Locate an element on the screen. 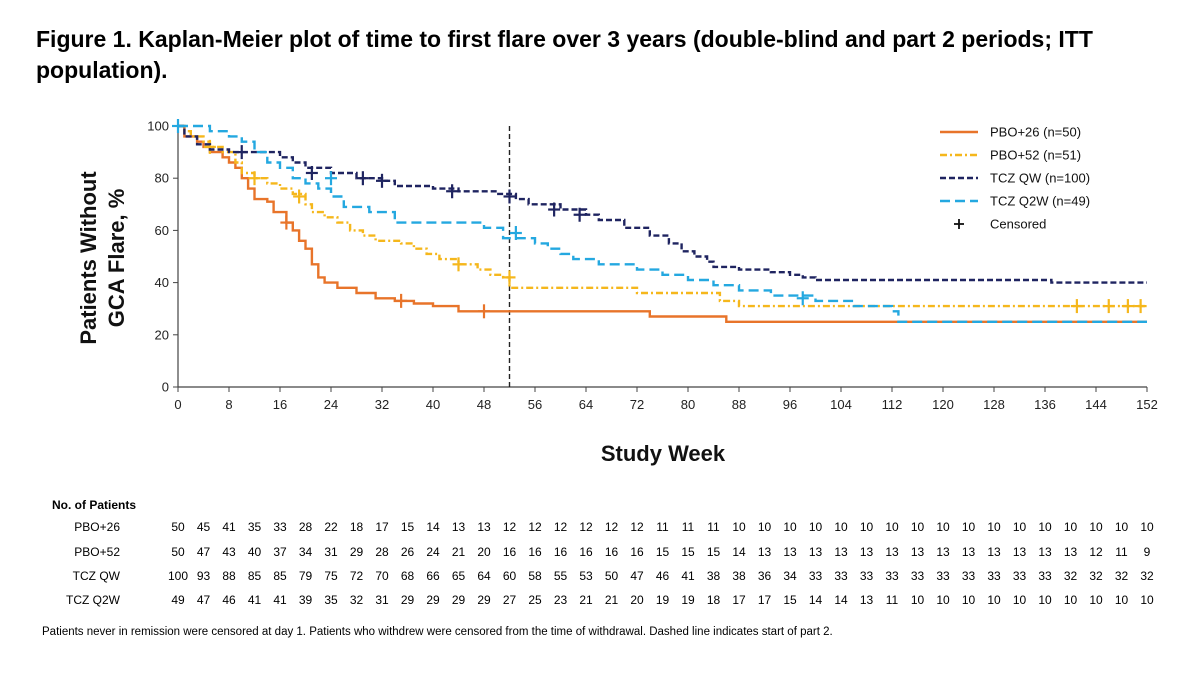 Image resolution: width=1200 pixels, height=677 pixels. risk-cell-r3-c38: 32 is located at coordinates (1121, 576).